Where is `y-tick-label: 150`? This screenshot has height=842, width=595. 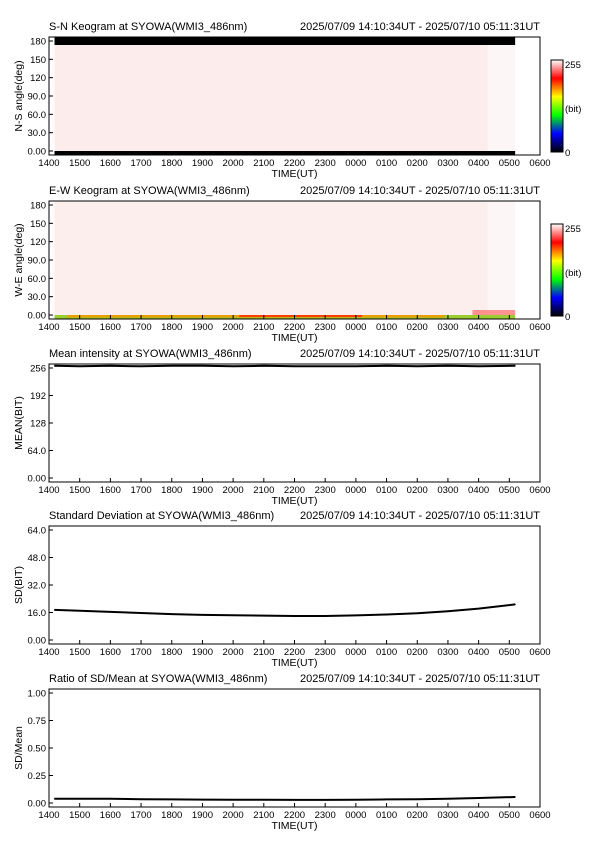 y-tick-label: 150 is located at coordinates (38, 224).